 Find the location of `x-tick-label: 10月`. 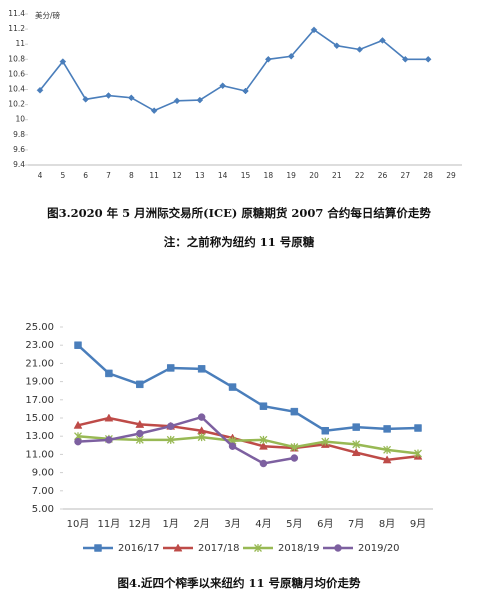

x-tick-label: 10月 is located at coordinates (78, 524).